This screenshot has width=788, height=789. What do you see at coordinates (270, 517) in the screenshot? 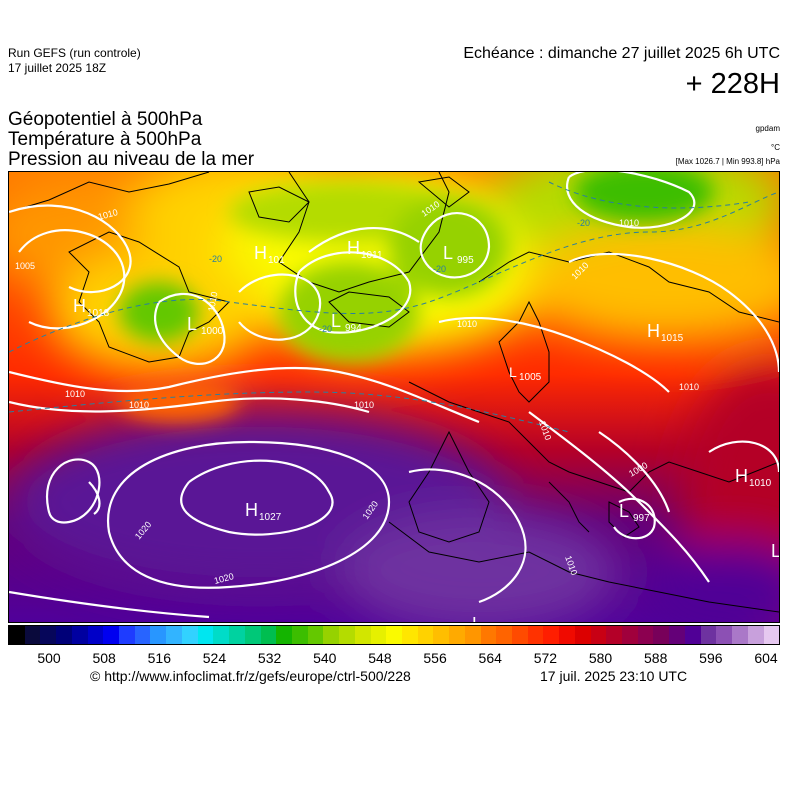
I see `svg-text: 1027` at bounding box center [270, 517].